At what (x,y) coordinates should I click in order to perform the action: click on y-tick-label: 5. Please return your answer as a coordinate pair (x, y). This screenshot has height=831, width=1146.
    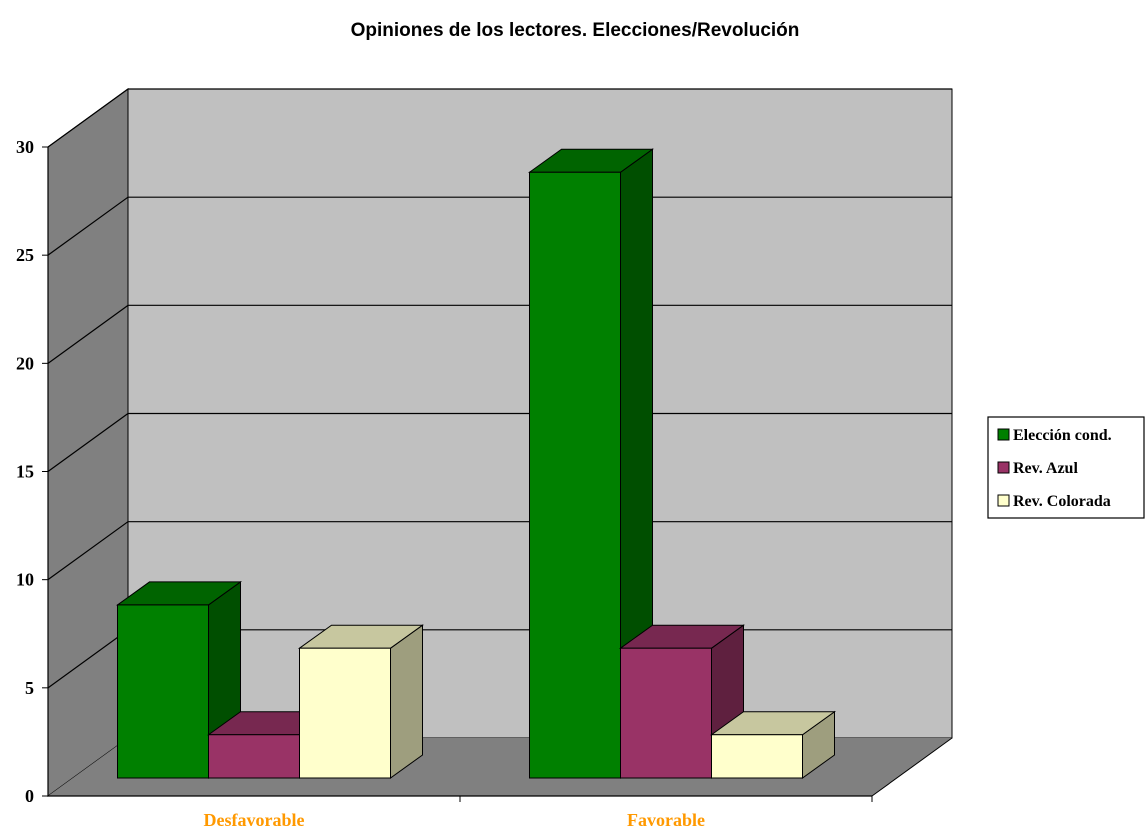
    Looking at the image, I should click on (29, 688).